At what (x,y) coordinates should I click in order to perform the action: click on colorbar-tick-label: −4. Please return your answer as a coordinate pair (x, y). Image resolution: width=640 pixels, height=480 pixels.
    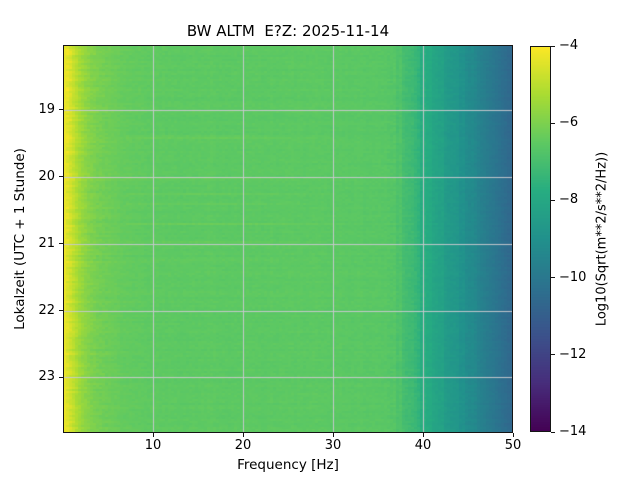
    Looking at the image, I should click on (569, 45).